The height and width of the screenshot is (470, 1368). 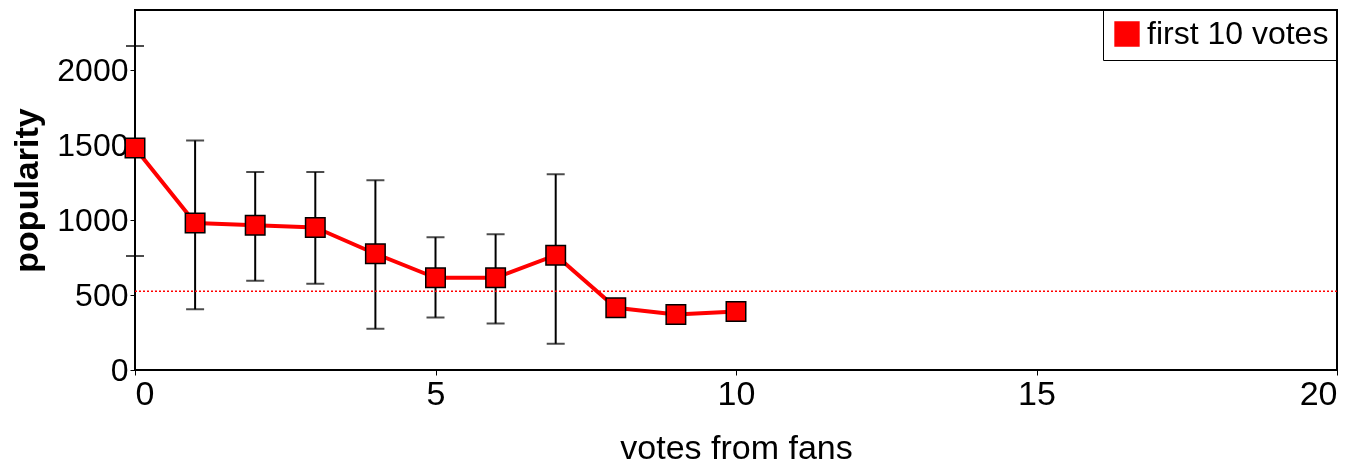 What do you see at coordinates (1318, 392) in the screenshot?
I see `x-tick-label: 20` at bounding box center [1318, 392].